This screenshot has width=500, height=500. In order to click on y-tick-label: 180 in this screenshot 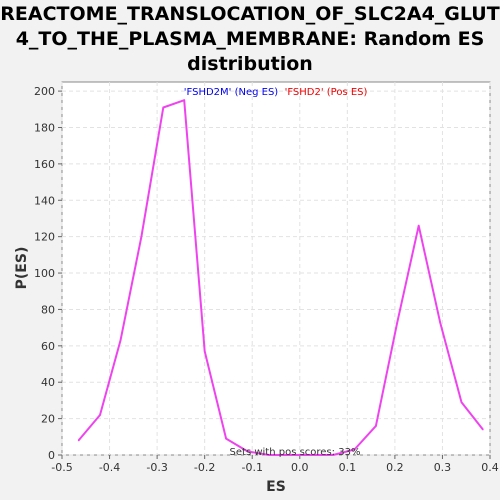, I will do `click(44, 127)`.